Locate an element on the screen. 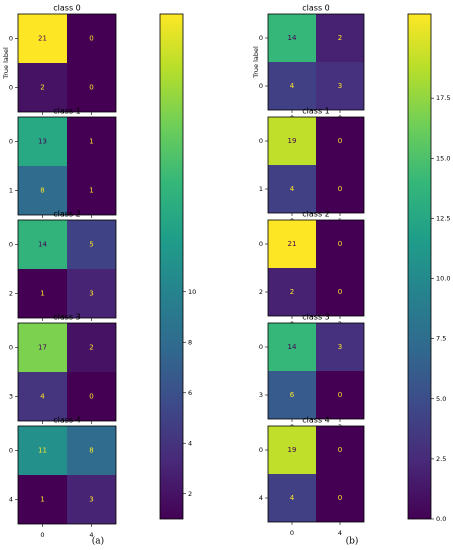 The height and width of the screenshot is (550, 453). confusion-panel: class 3143600303 is located at coordinates (312, 372).